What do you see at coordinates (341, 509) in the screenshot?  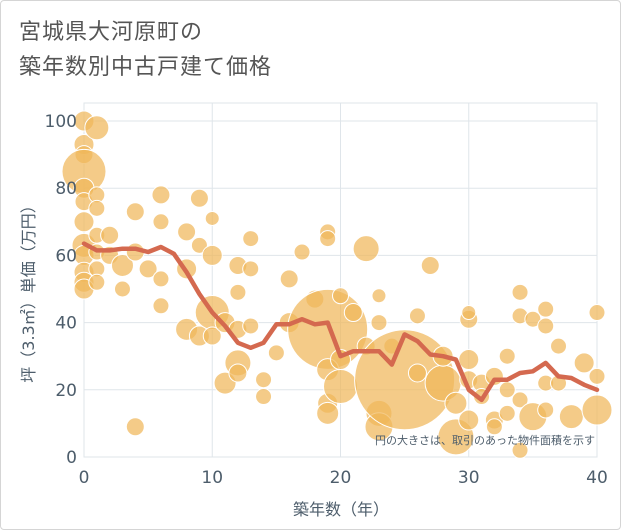 I see `x-axis-title: 築年数（年）` at bounding box center [341, 509].